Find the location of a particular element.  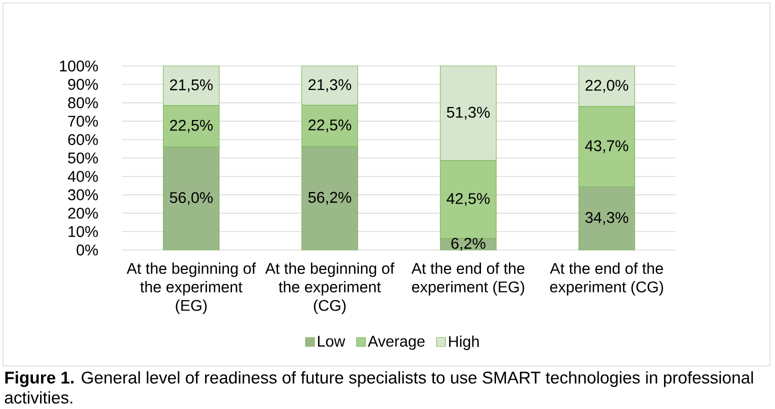

y-tick-label: 70% is located at coordinates (83, 121).